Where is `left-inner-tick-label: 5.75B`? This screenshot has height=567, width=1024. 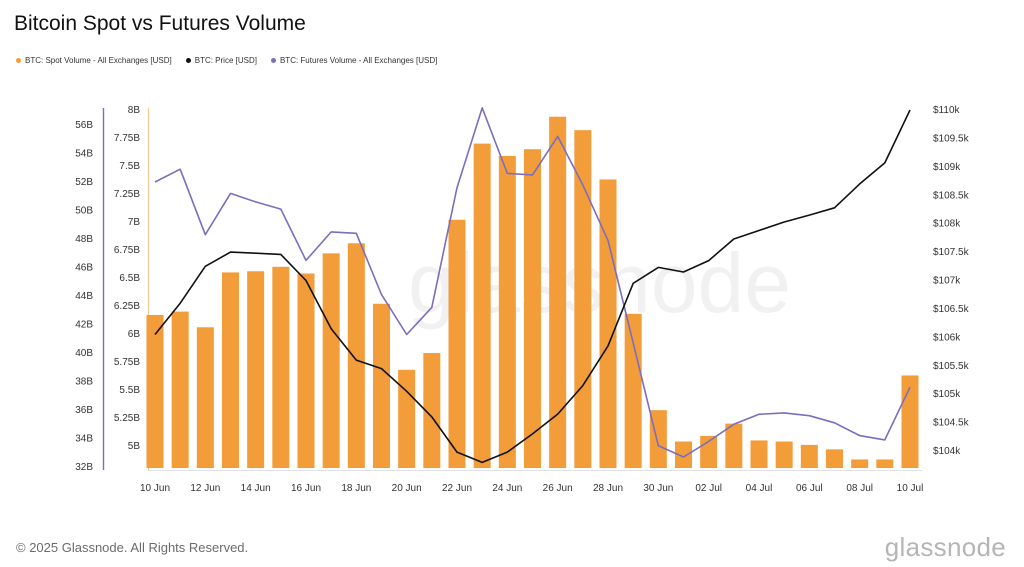
left-inner-tick-label: 5.75B is located at coordinates (127, 362).